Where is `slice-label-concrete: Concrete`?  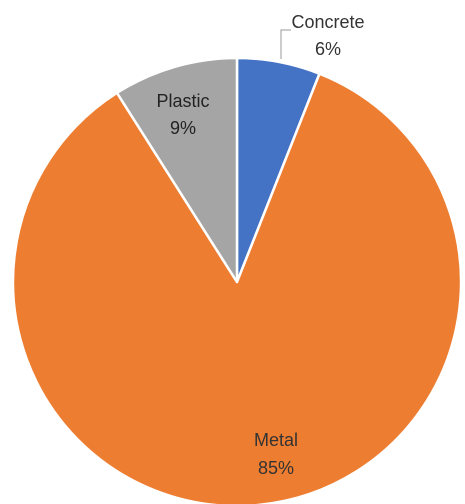 slice-label-concrete: Concrete is located at coordinates (327, 22).